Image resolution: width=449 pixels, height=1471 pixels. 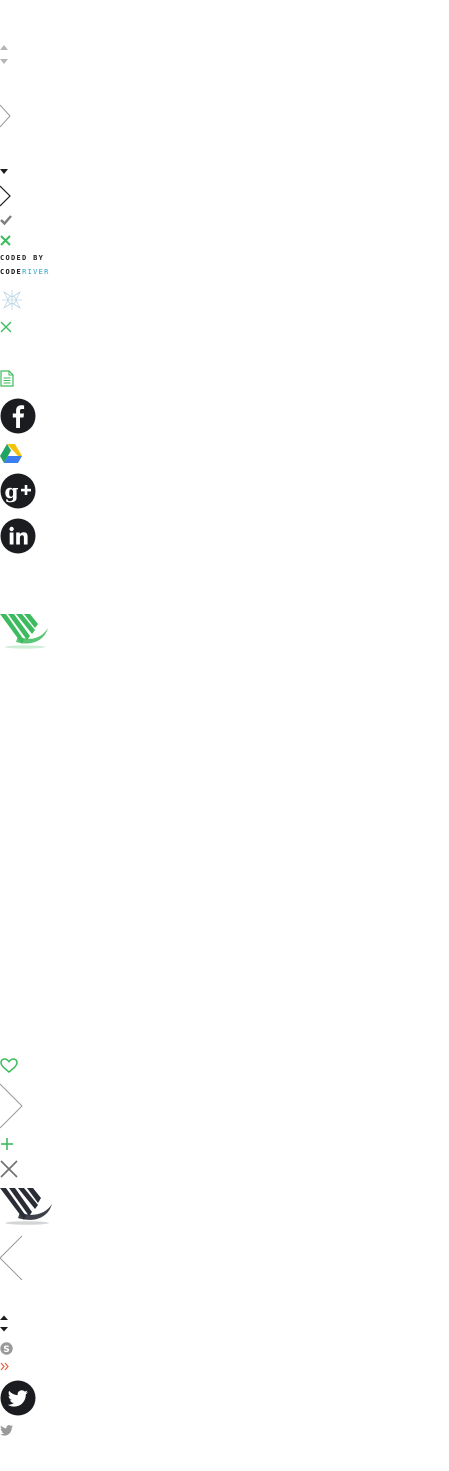 What do you see at coordinates (4, 172) in the screenshot?
I see `caret-down-icon` at bounding box center [4, 172].